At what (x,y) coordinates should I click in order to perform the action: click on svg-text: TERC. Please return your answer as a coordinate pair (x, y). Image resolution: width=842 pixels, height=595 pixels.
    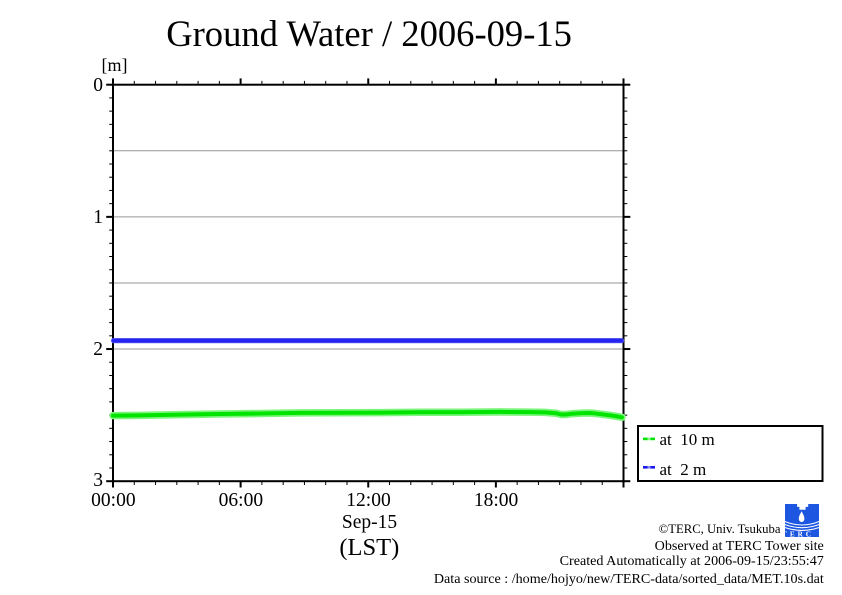
    Looking at the image, I should click on (799, 533).